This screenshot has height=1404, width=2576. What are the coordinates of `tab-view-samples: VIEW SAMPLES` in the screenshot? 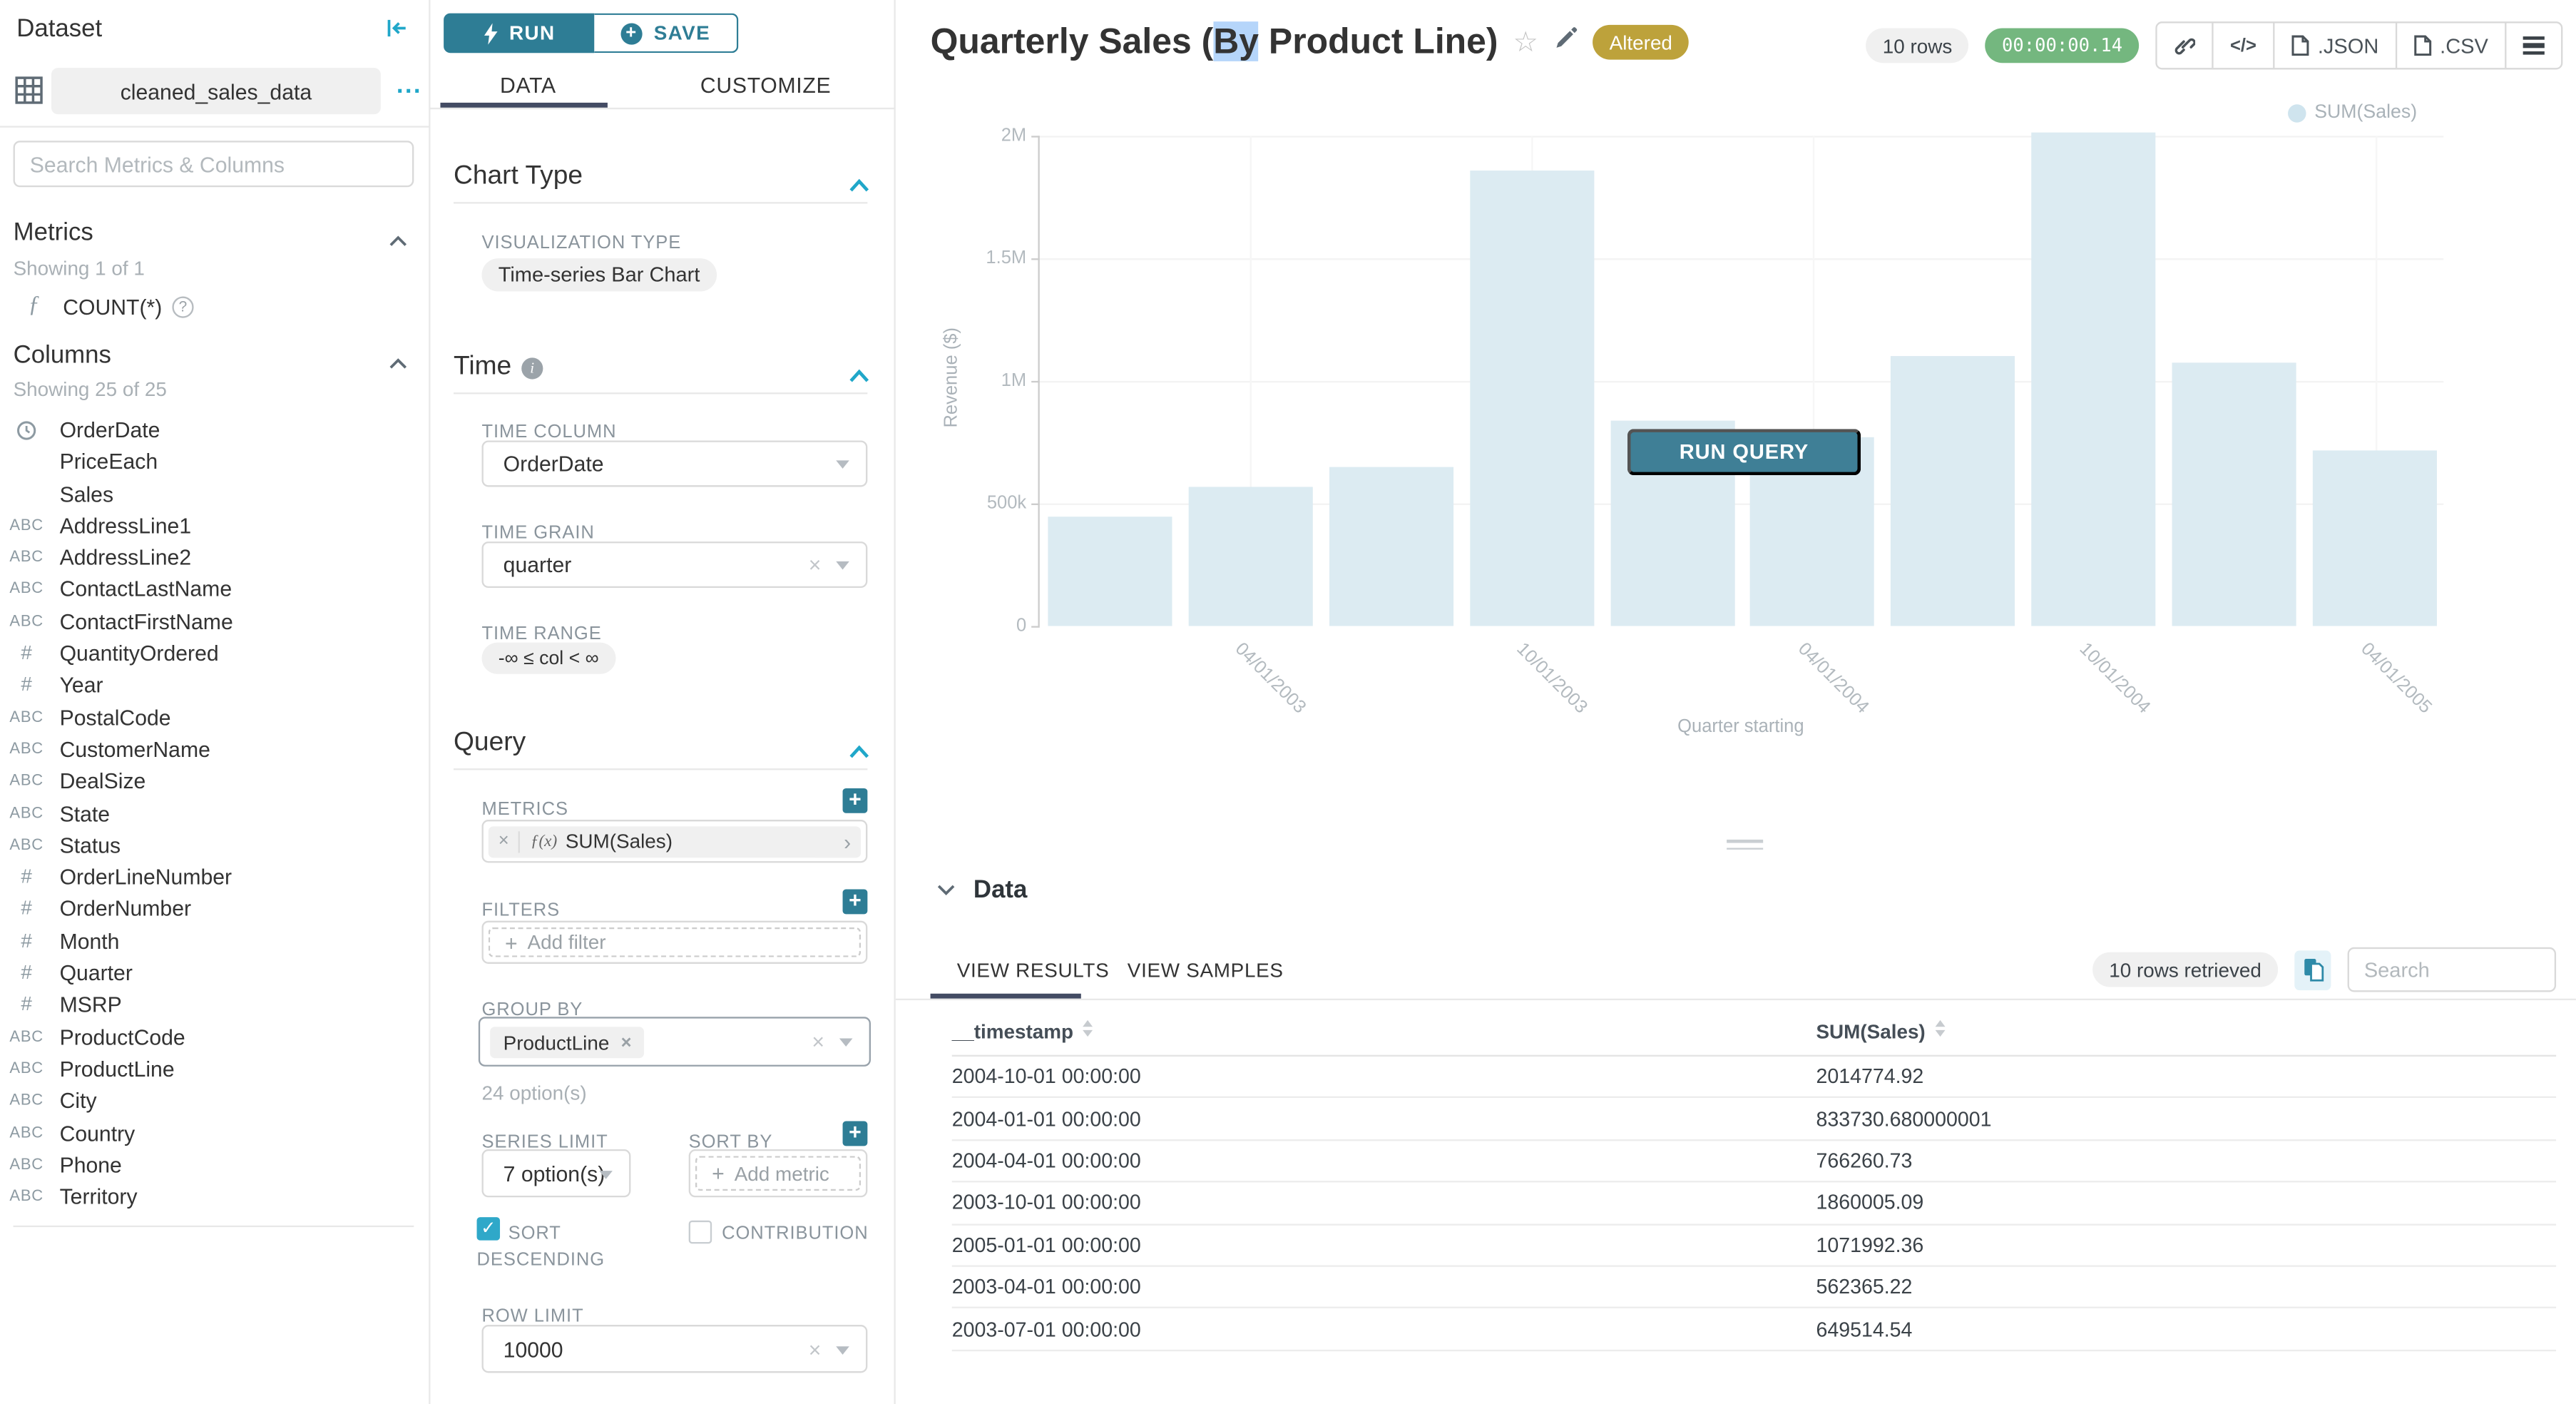 It's located at (1205, 970).